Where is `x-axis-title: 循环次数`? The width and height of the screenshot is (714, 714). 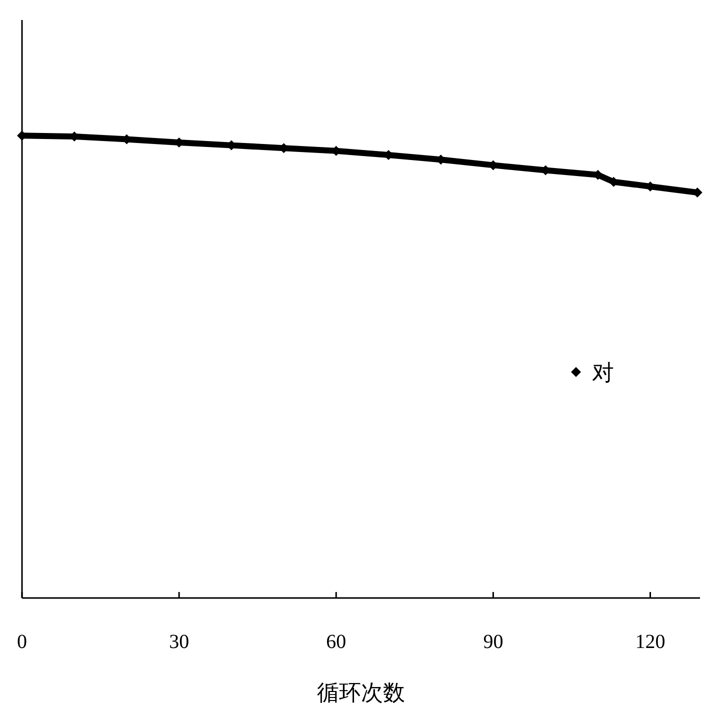 x-axis-title: 循环次数 is located at coordinates (361, 693).